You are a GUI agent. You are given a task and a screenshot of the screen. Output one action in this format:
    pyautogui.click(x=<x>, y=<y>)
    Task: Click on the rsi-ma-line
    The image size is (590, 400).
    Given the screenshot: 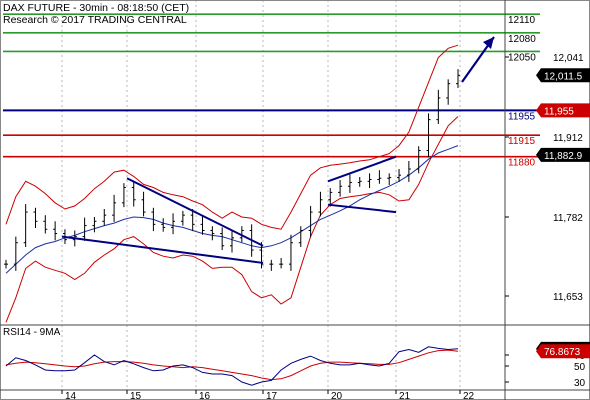 What is the action you would take?
    pyautogui.click(x=232, y=365)
    